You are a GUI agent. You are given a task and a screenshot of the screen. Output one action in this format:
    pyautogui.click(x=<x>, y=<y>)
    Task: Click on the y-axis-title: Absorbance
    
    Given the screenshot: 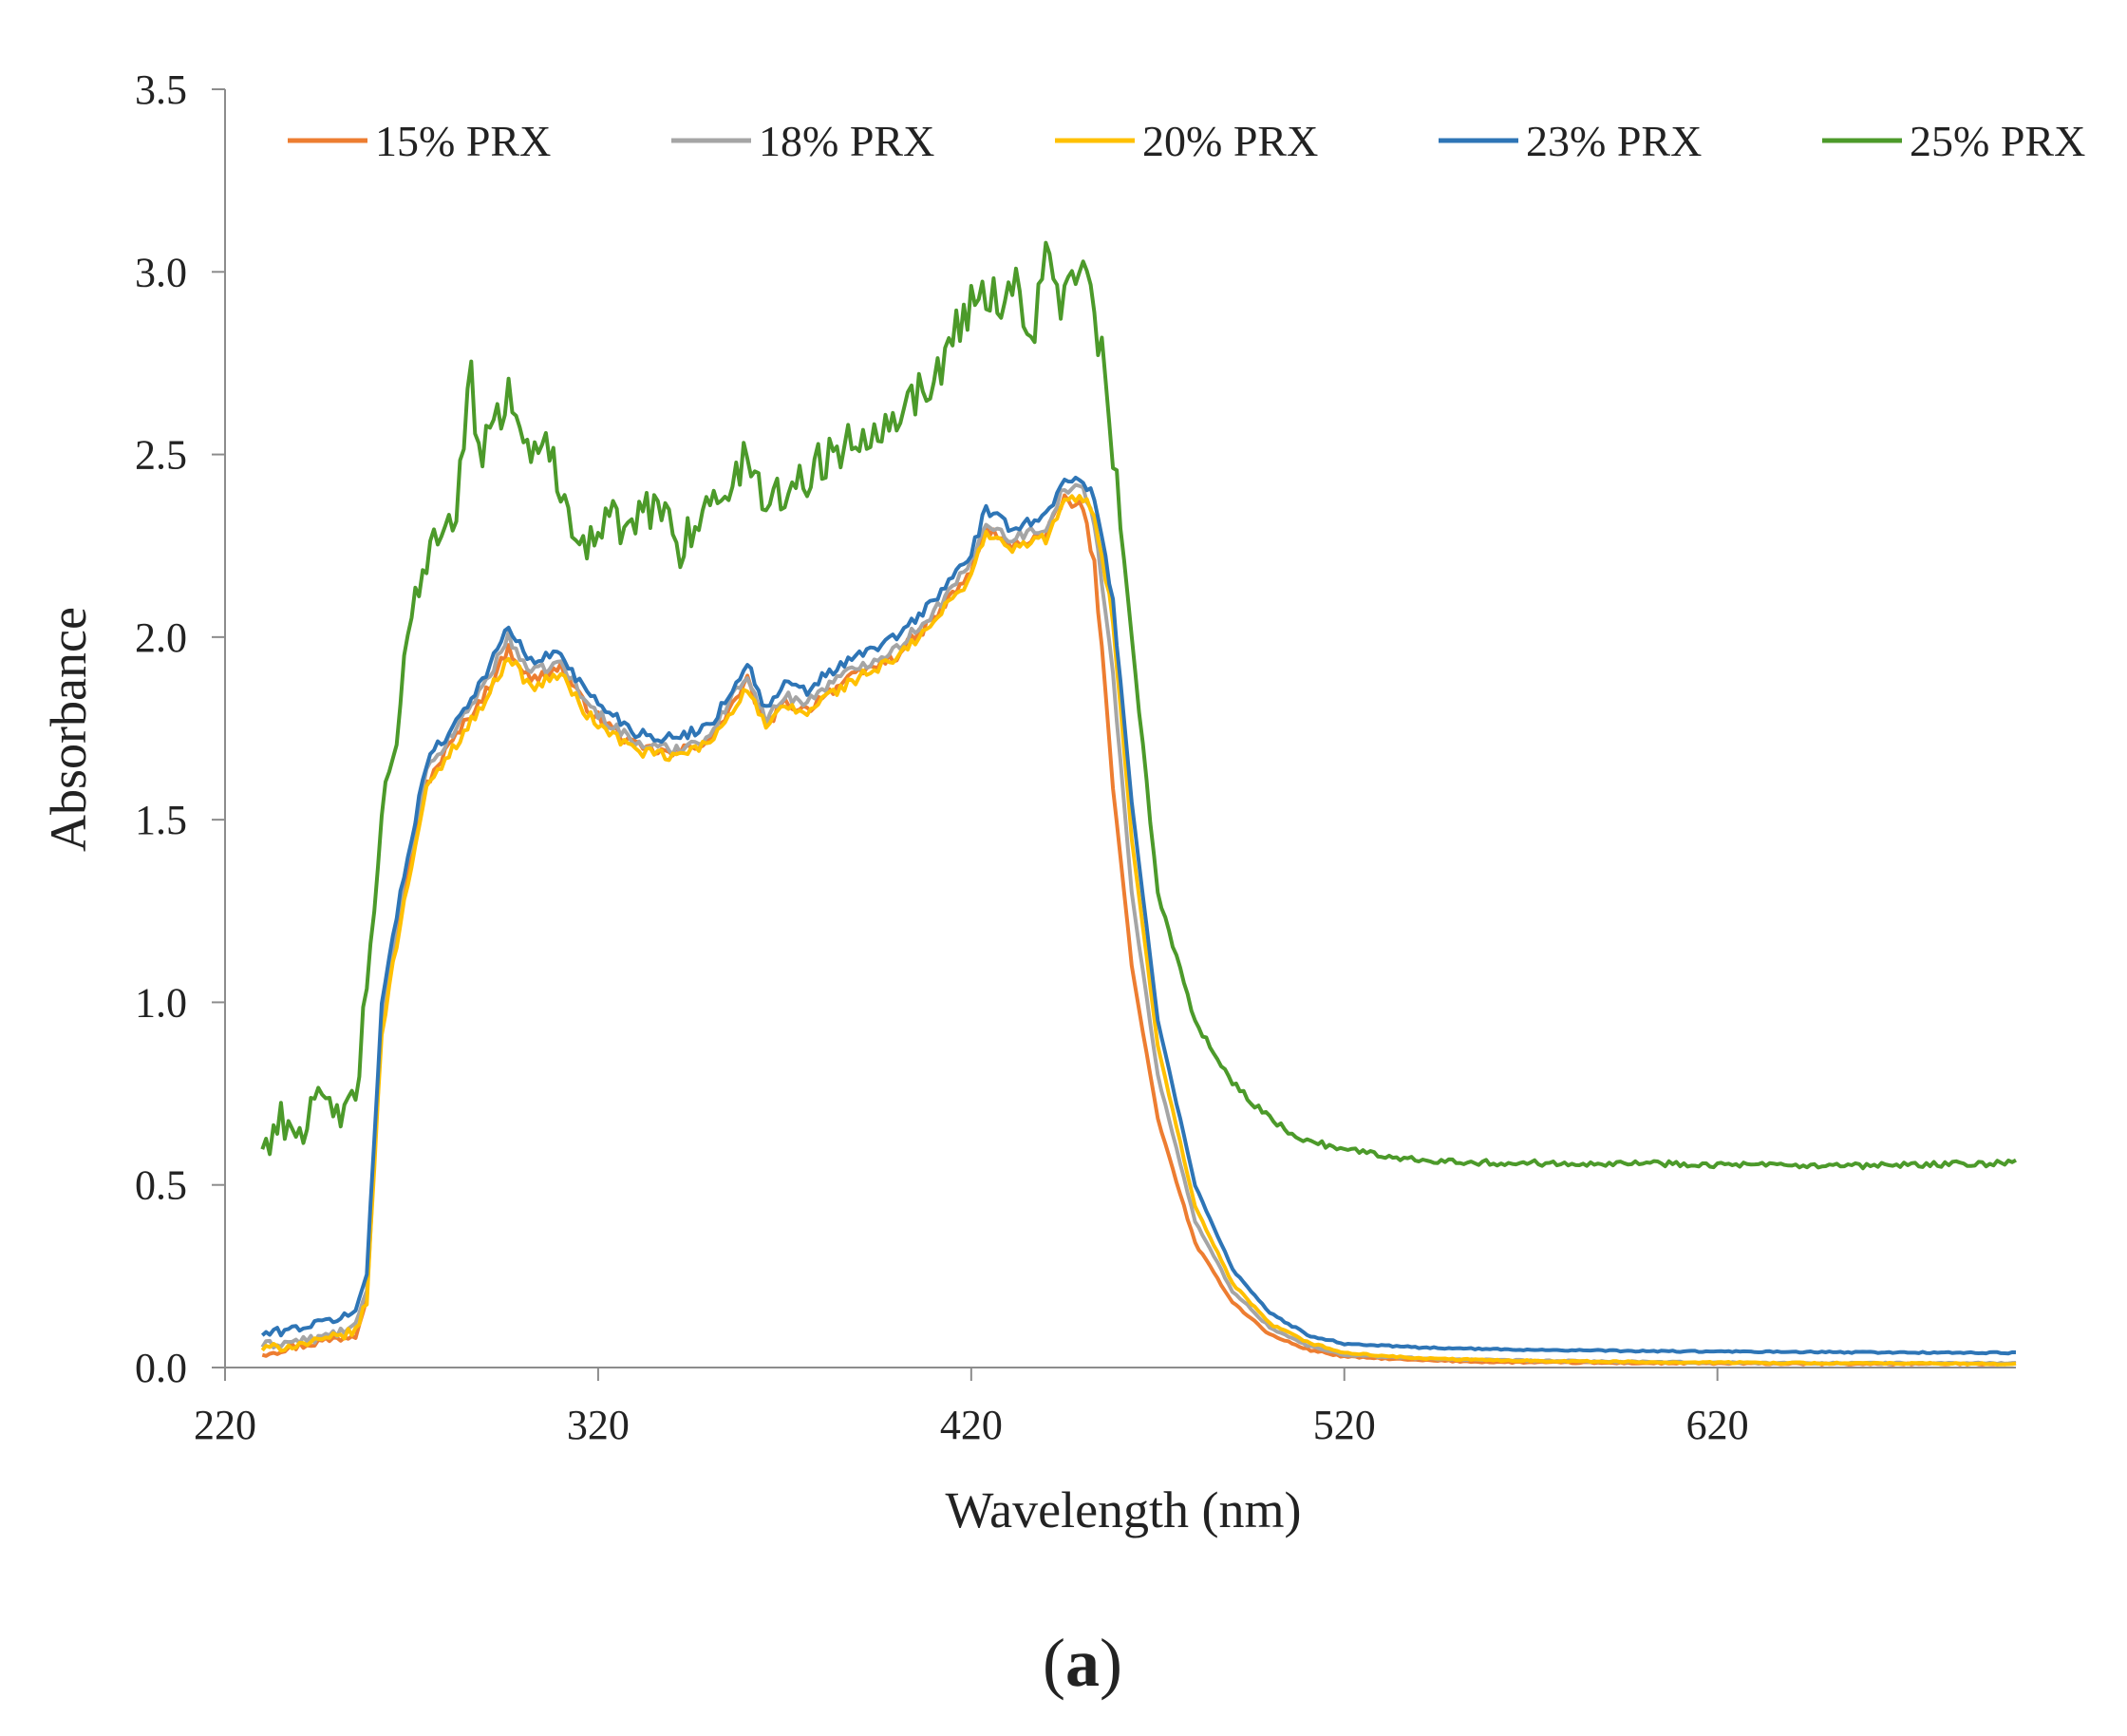 What is the action you would take?
    pyautogui.click(x=68, y=729)
    